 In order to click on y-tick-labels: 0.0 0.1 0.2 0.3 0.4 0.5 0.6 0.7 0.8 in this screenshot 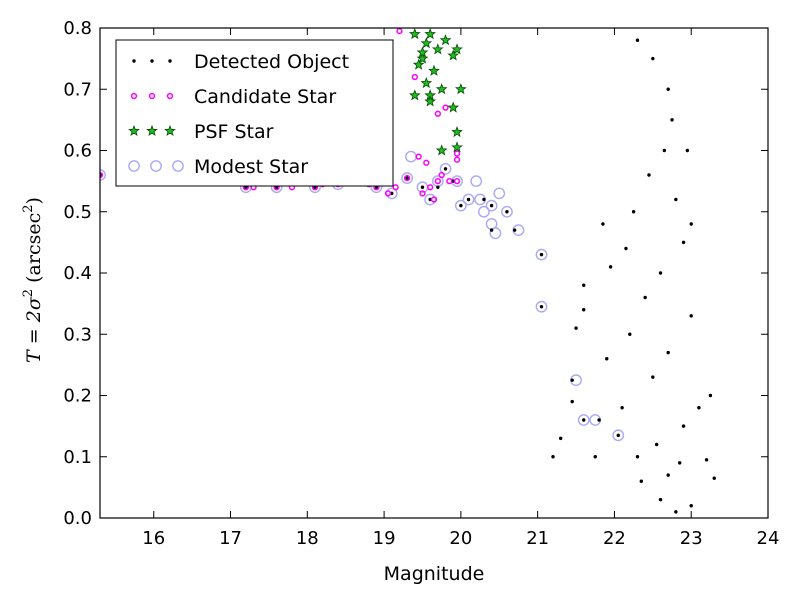, I will do `click(77, 273)`.